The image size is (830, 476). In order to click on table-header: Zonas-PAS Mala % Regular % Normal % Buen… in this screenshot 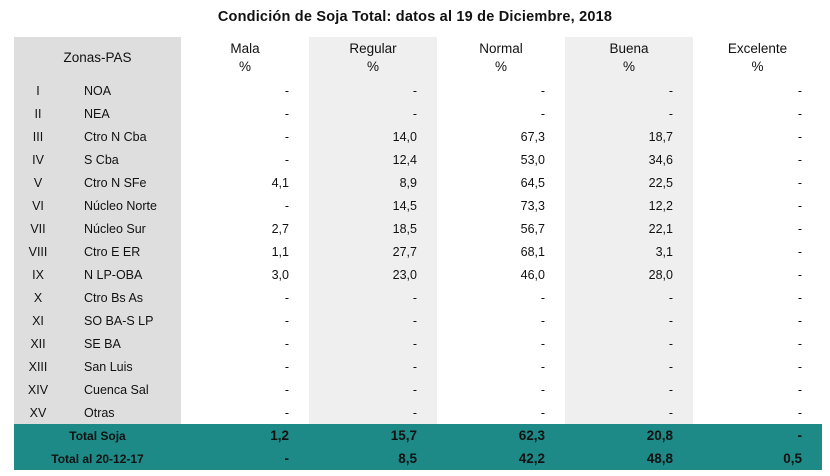, I will do `click(418, 58)`.